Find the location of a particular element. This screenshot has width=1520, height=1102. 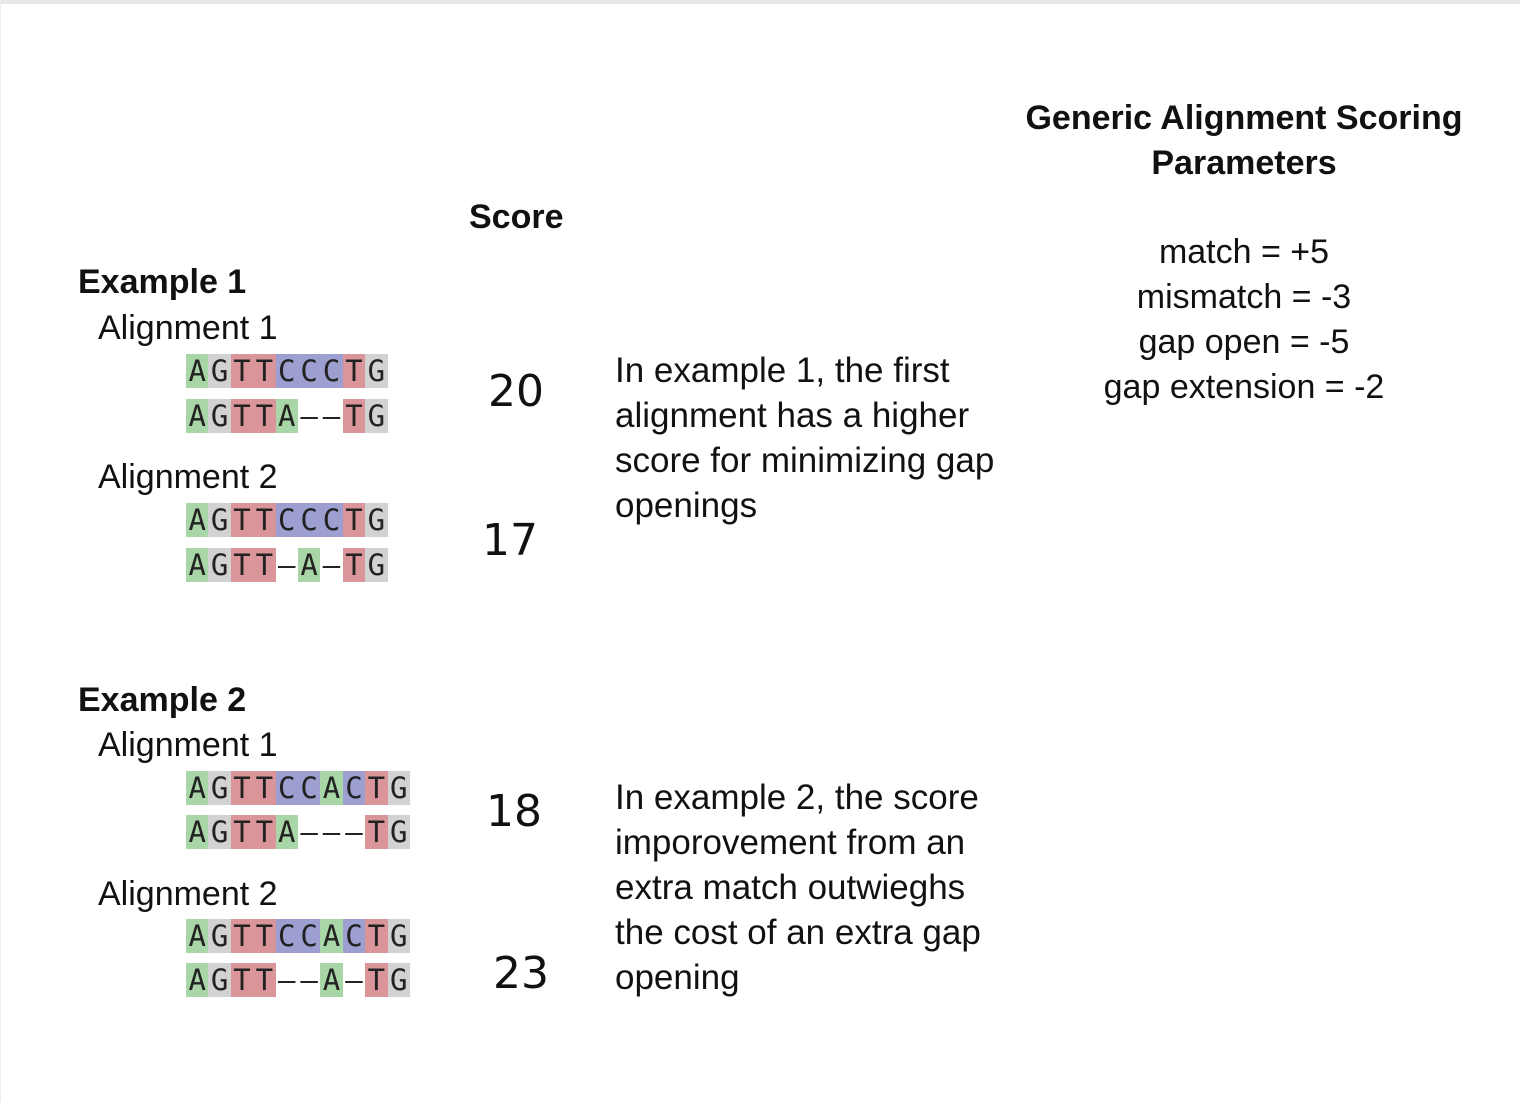

example-2-alignment-1-label: Alignment 1 is located at coordinates (188, 745).